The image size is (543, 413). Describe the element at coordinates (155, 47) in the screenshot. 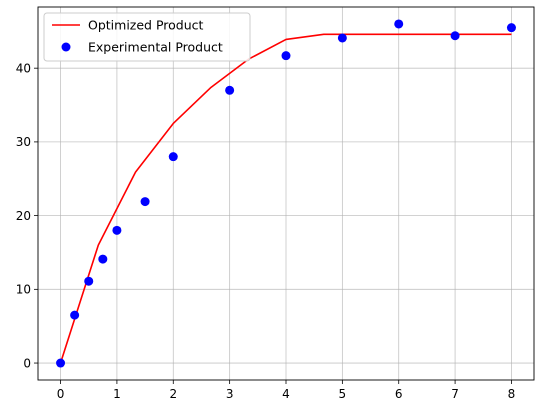

I see `legend-label-experimental: Experimental Product` at that location.